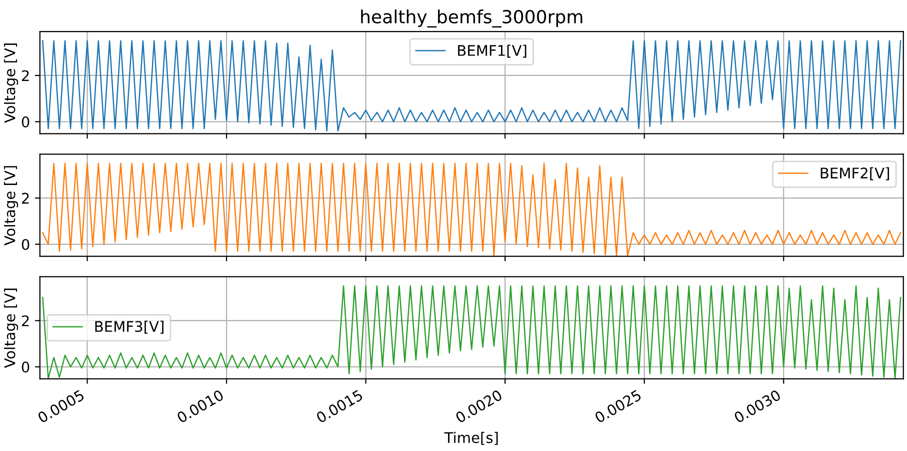 Image resolution: width=907 pixels, height=451 pixels. What do you see at coordinates (129, 327) in the screenshot?
I see `legend-label: BEMF3[V]` at bounding box center [129, 327].